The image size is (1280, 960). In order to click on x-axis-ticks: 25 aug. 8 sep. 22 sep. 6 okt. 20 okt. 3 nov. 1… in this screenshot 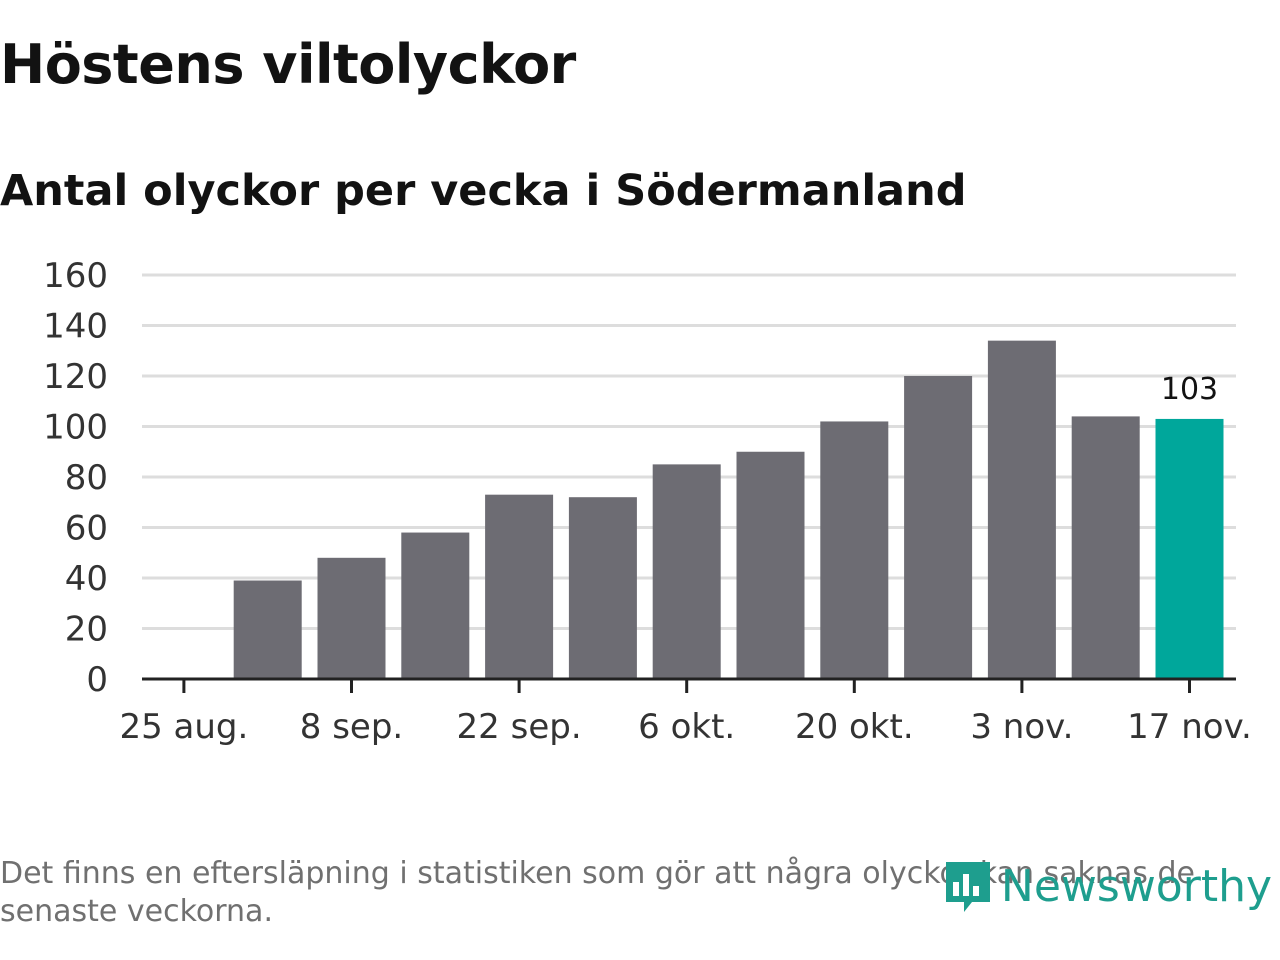, I will do `click(685, 713)`.